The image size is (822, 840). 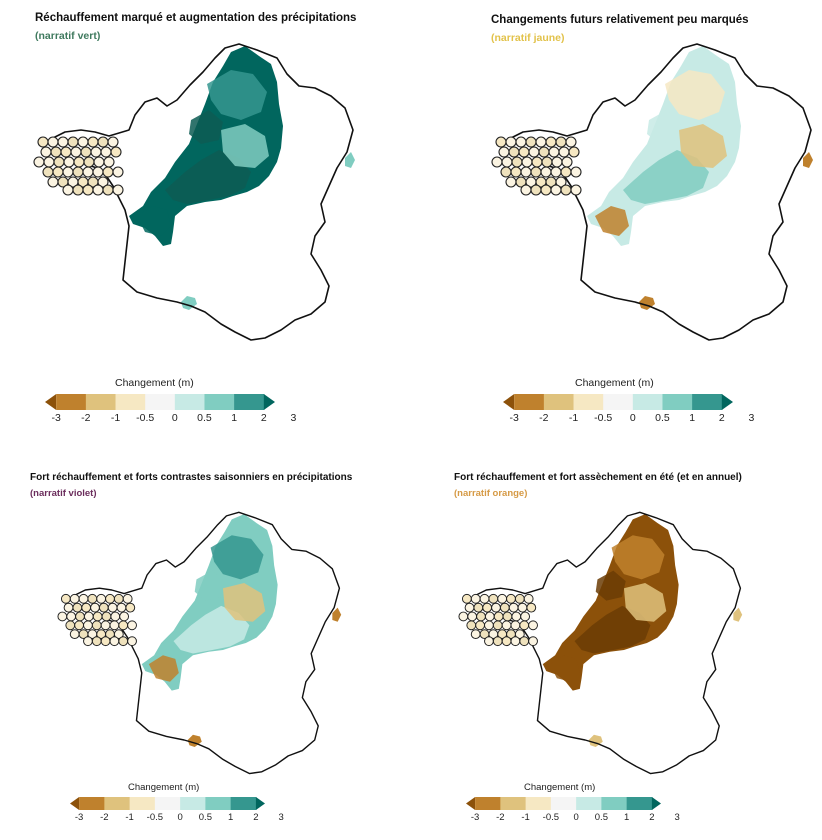 I want to click on legend-tick-label: 2, so click(x=652, y=817).